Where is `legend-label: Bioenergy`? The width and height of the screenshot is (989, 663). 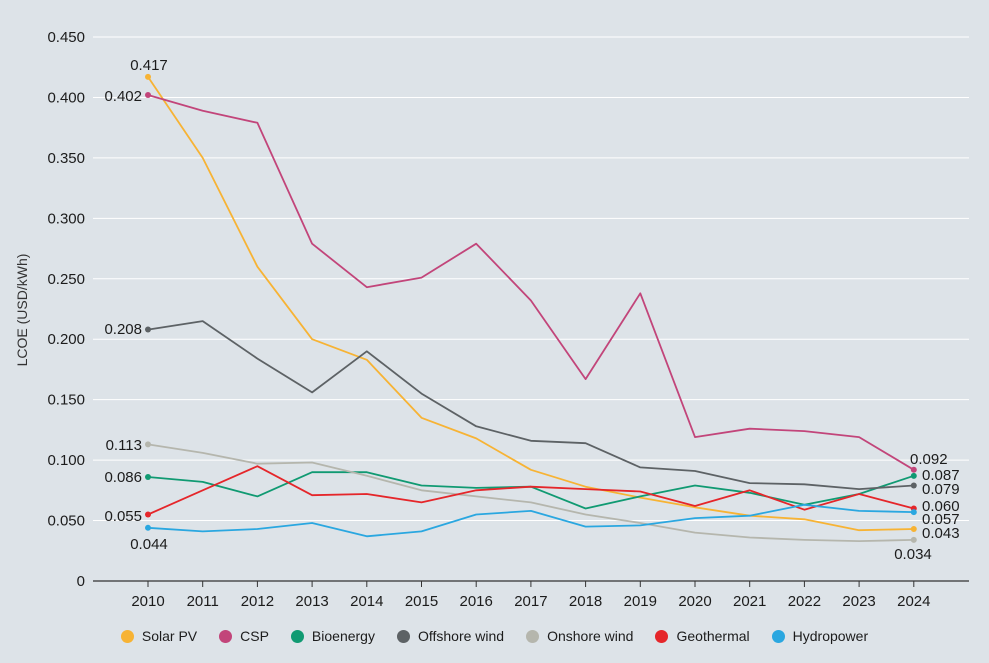 legend-label: Bioenergy is located at coordinates (343, 636).